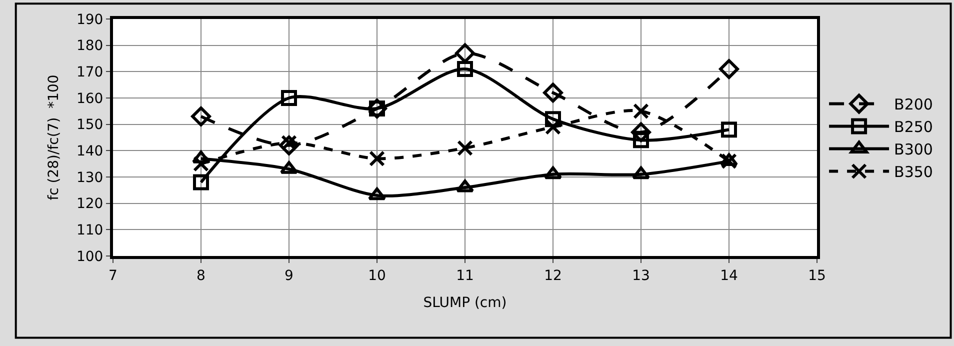 The image size is (954, 346). I want to click on legend-label: B350, so click(913, 172).